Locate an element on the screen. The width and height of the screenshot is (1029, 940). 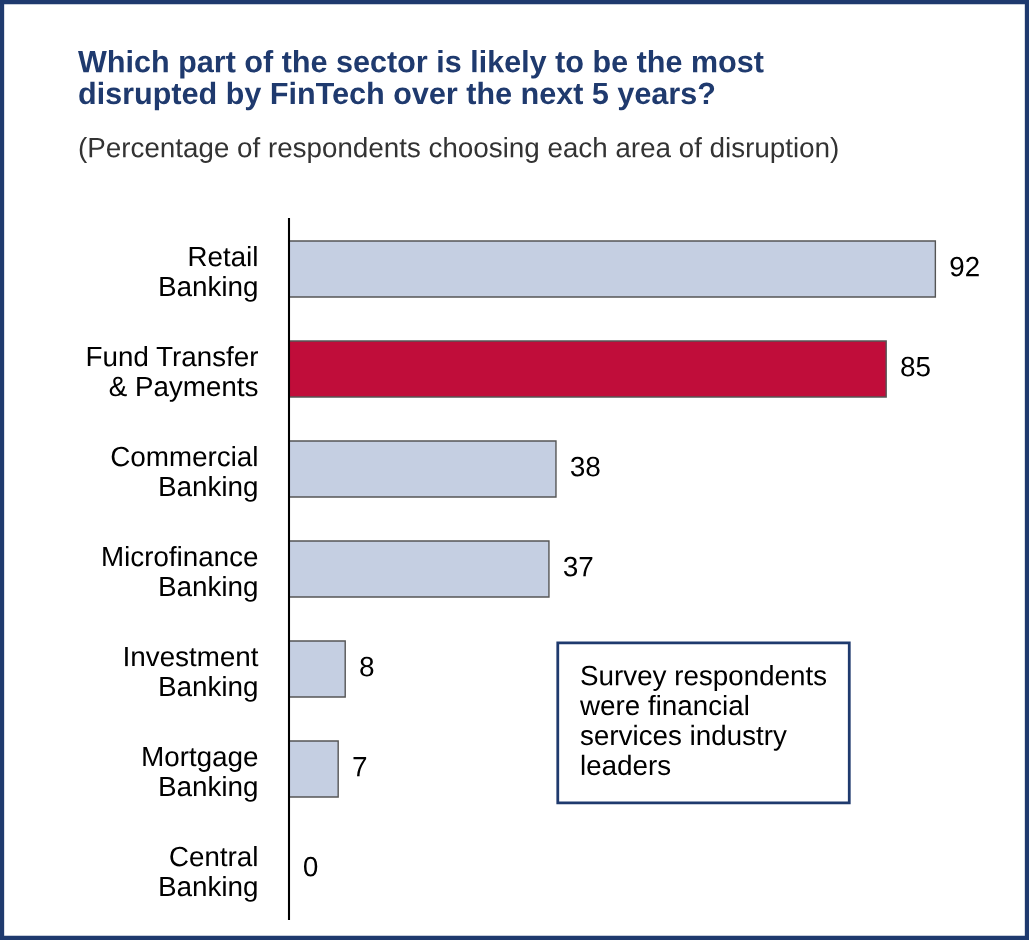
y-tick-label: Commercial Banking is located at coordinates (184, 473).